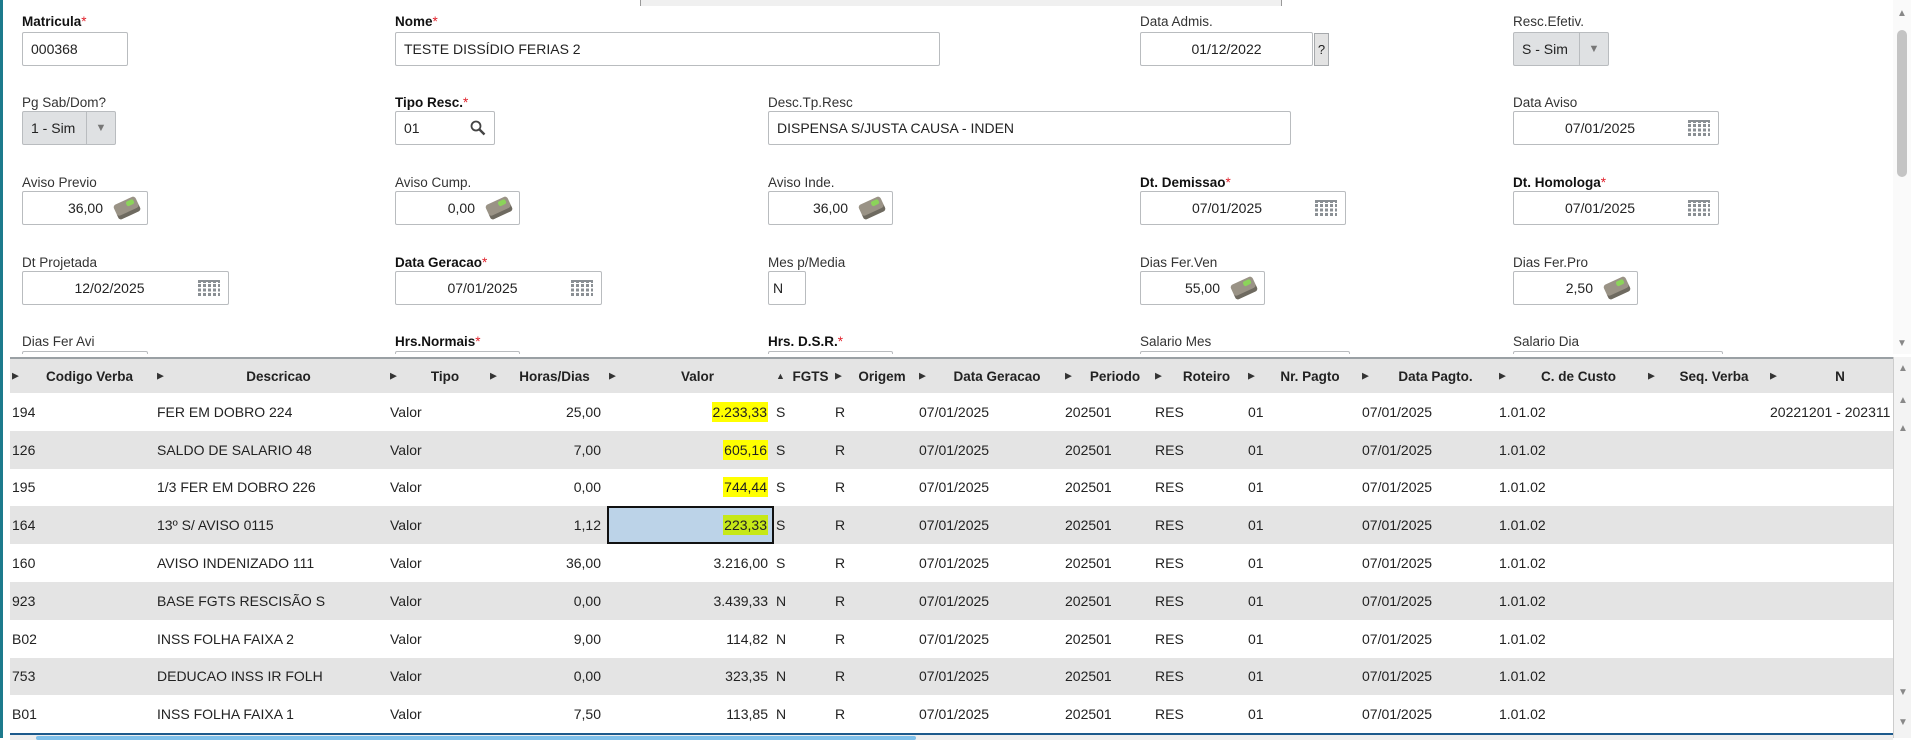 The image size is (1911, 740). I want to click on cell-descricao: INSS FOLHA FAIXA 1, so click(271, 714).